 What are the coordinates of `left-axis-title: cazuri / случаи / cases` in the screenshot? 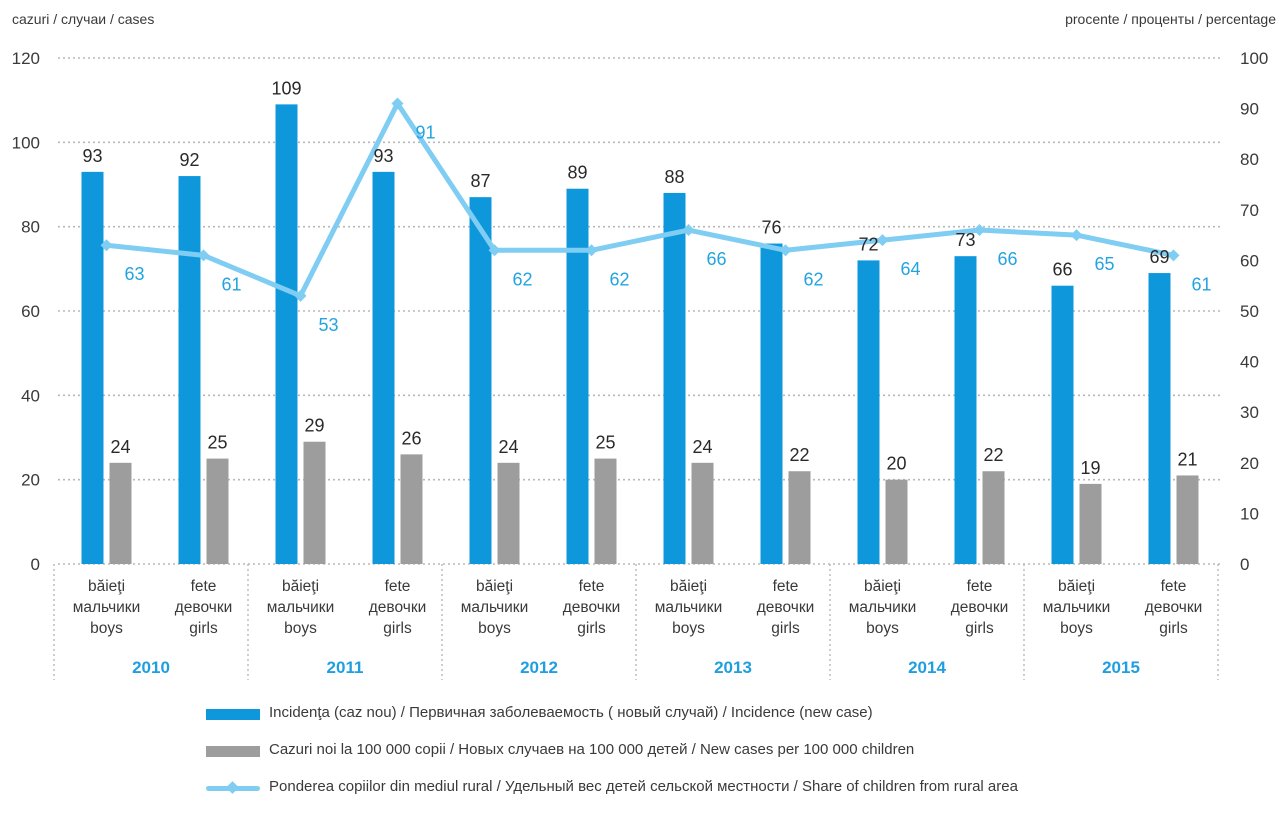 It's located at (83, 19).